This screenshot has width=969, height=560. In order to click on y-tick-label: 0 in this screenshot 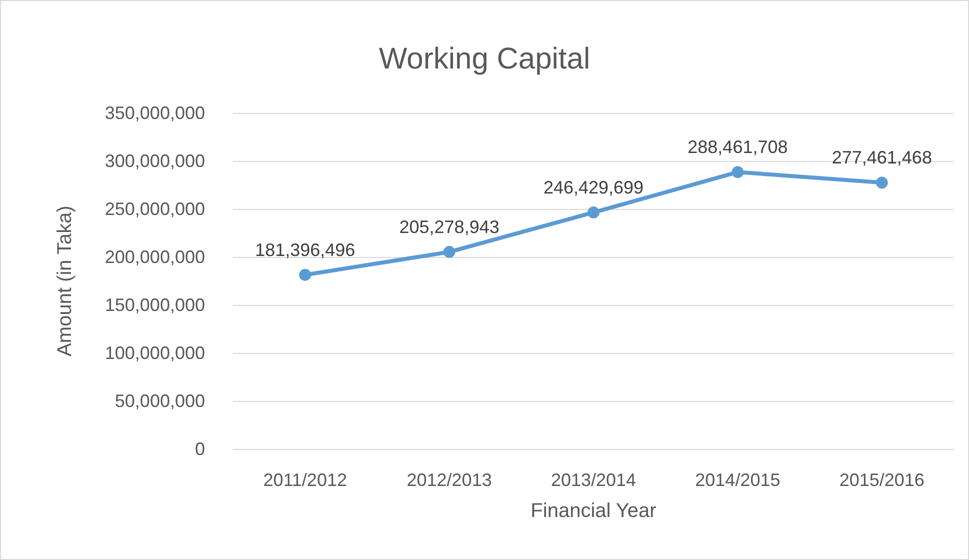, I will do `click(199, 449)`.